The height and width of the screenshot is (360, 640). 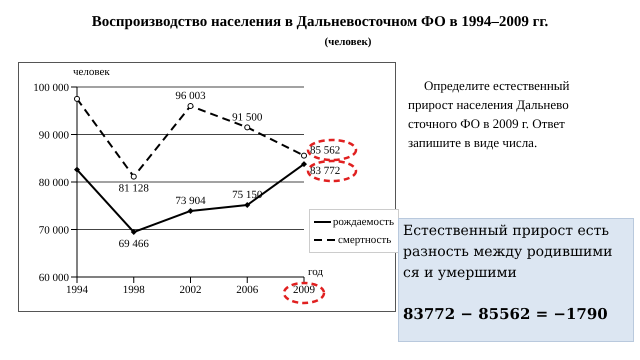 I want to click on text: (человек), so click(x=348, y=42).